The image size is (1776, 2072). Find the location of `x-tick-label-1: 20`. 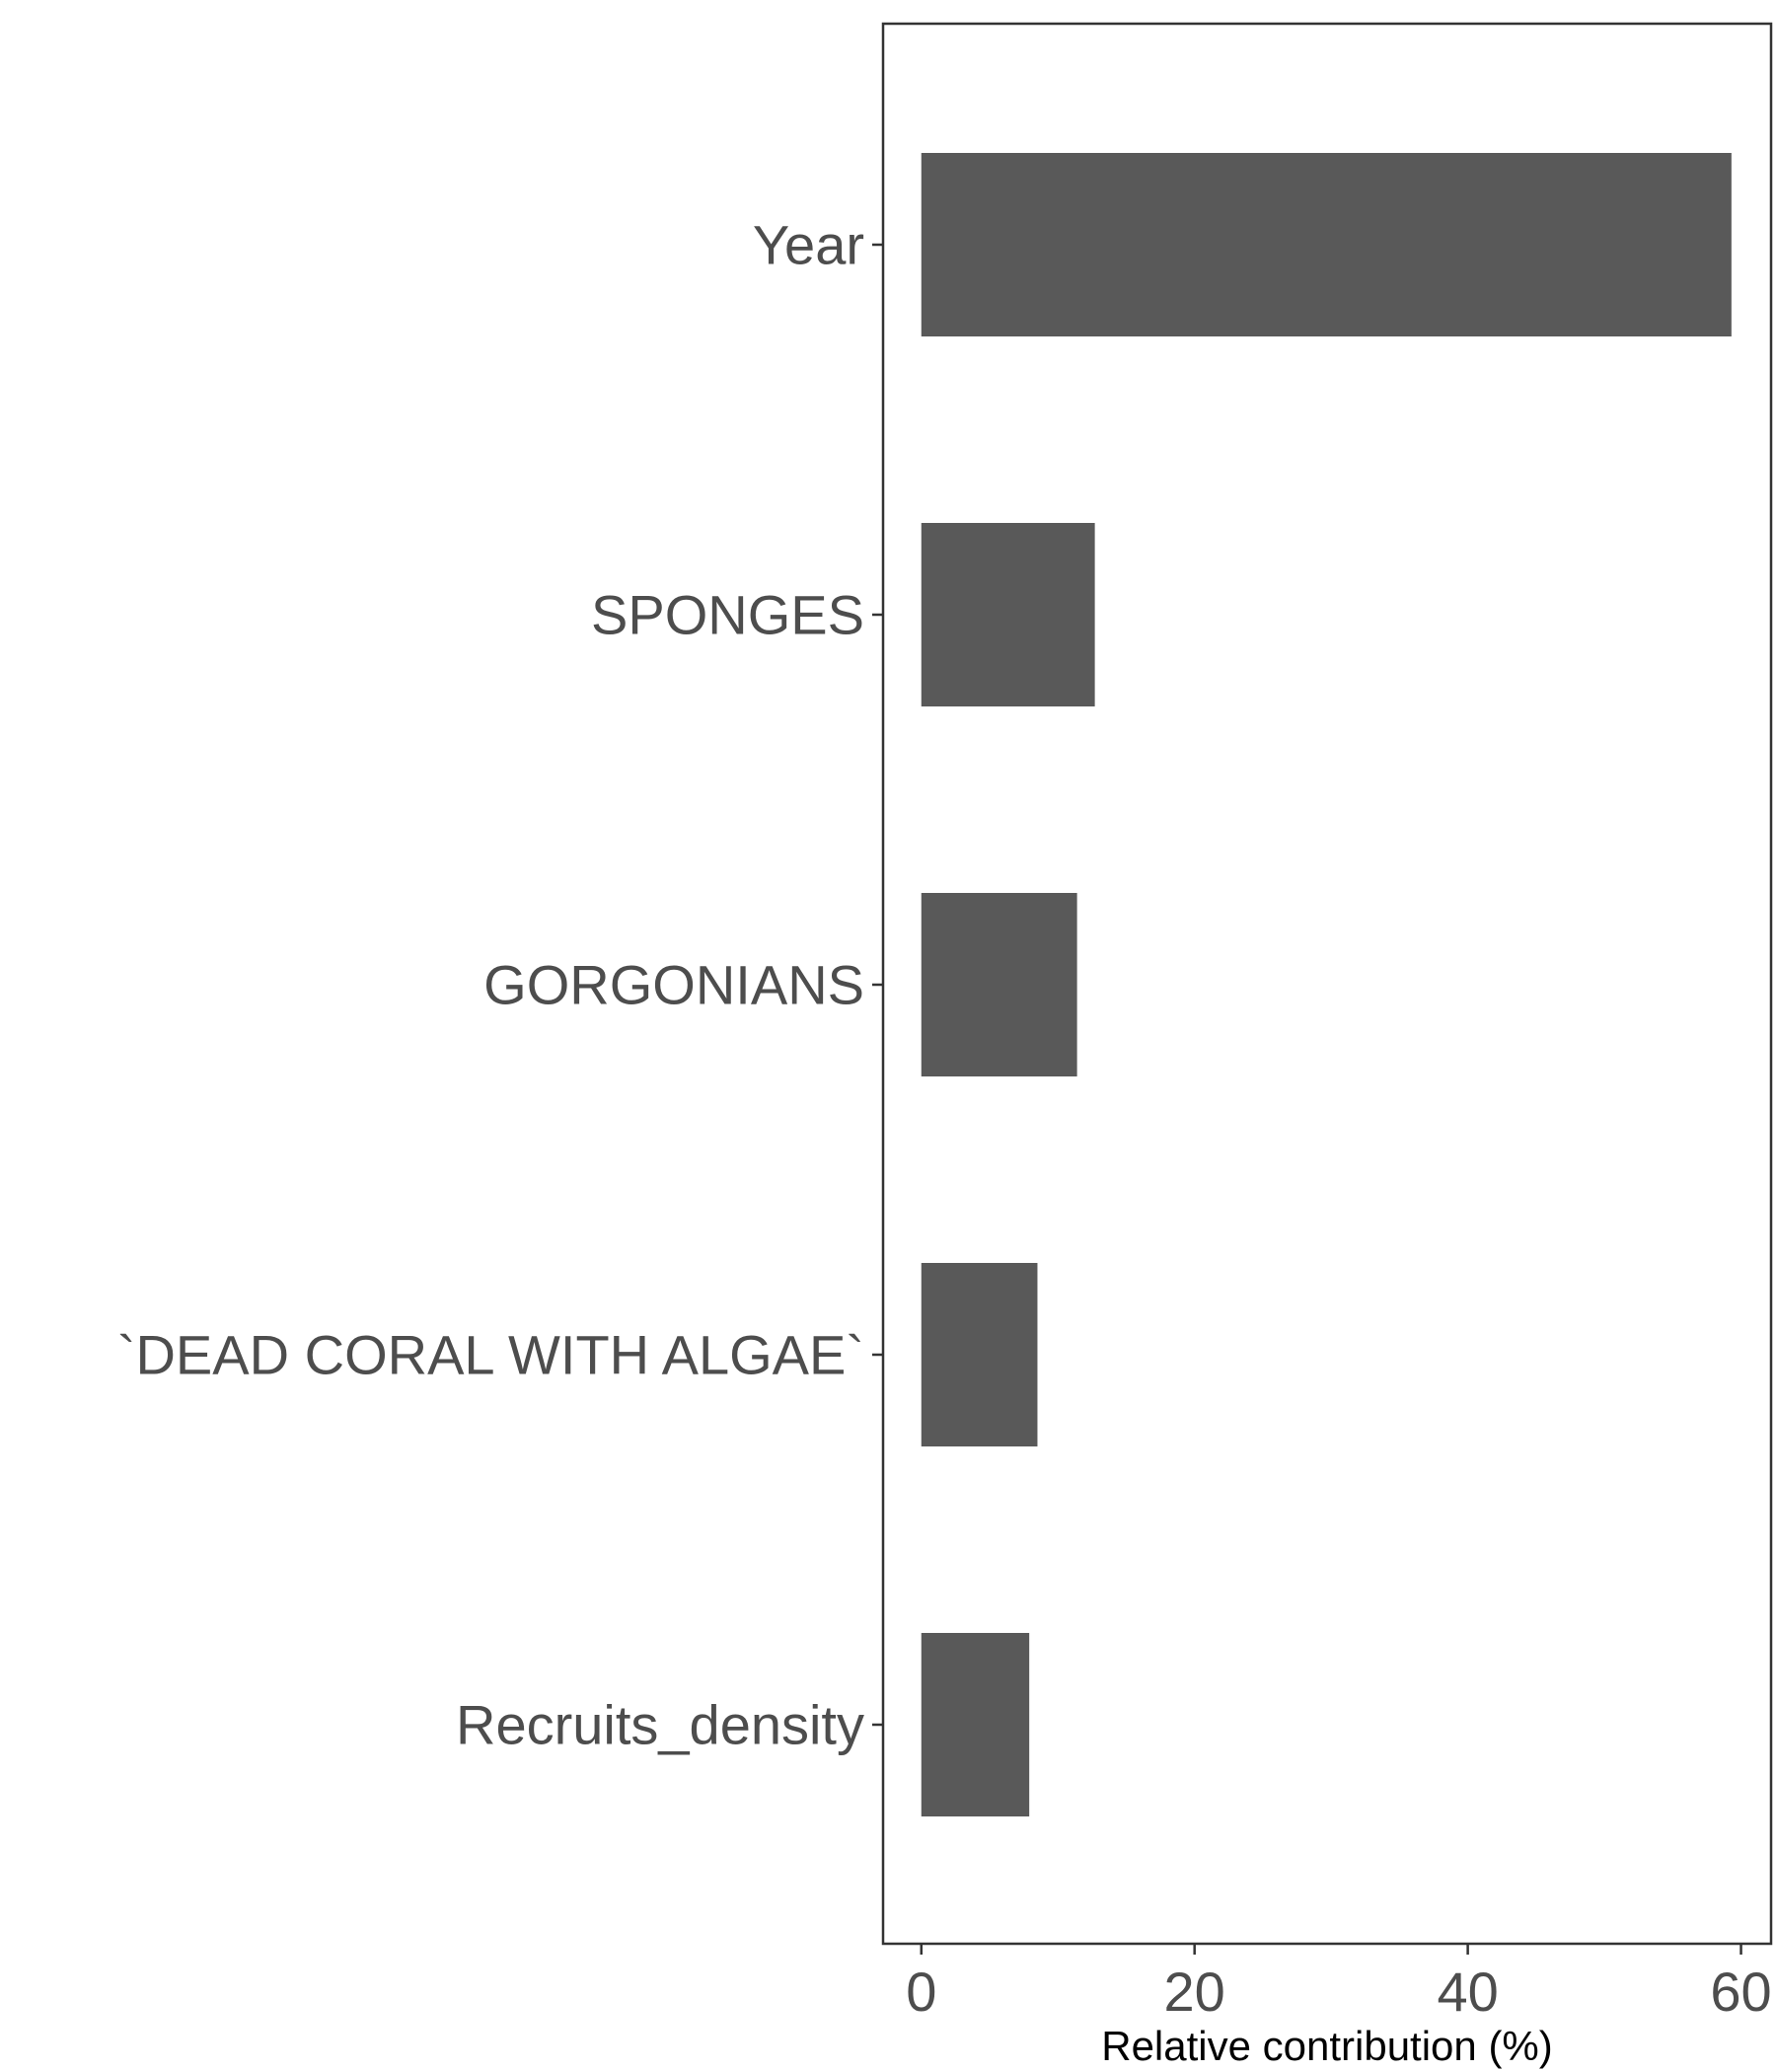

x-tick-label-1: 20 is located at coordinates (1195, 1992).